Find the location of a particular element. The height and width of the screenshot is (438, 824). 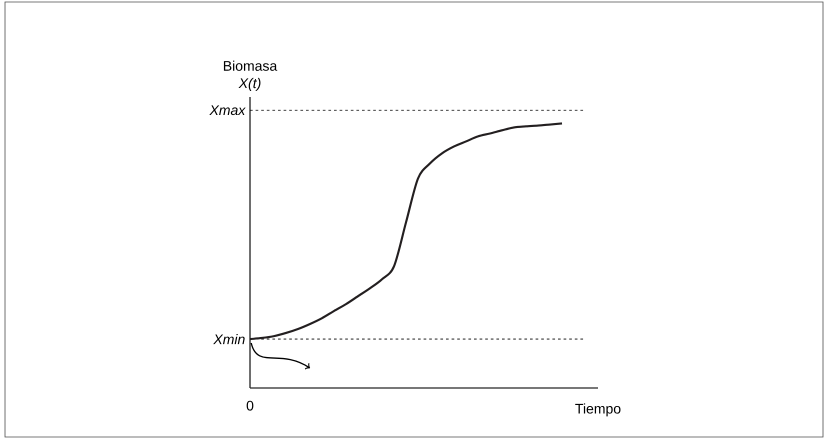

text: 0 is located at coordinates (250, 405).